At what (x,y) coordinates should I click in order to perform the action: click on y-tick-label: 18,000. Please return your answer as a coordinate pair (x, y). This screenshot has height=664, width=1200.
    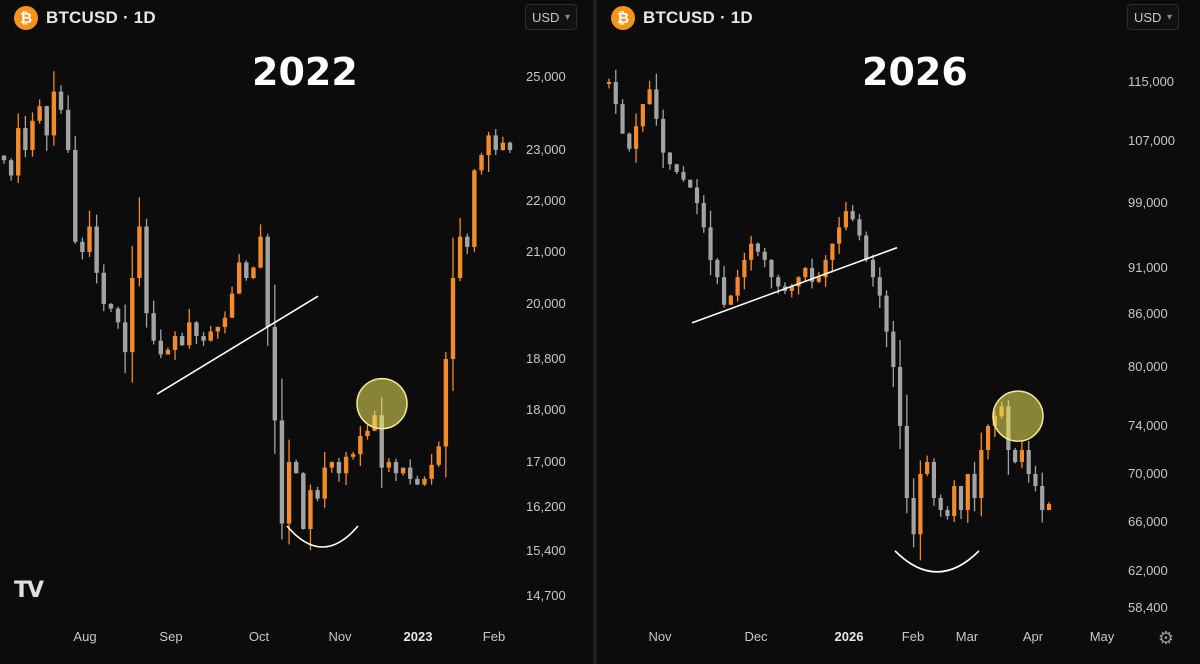
    Looking at the image, I should click on (546, 409).